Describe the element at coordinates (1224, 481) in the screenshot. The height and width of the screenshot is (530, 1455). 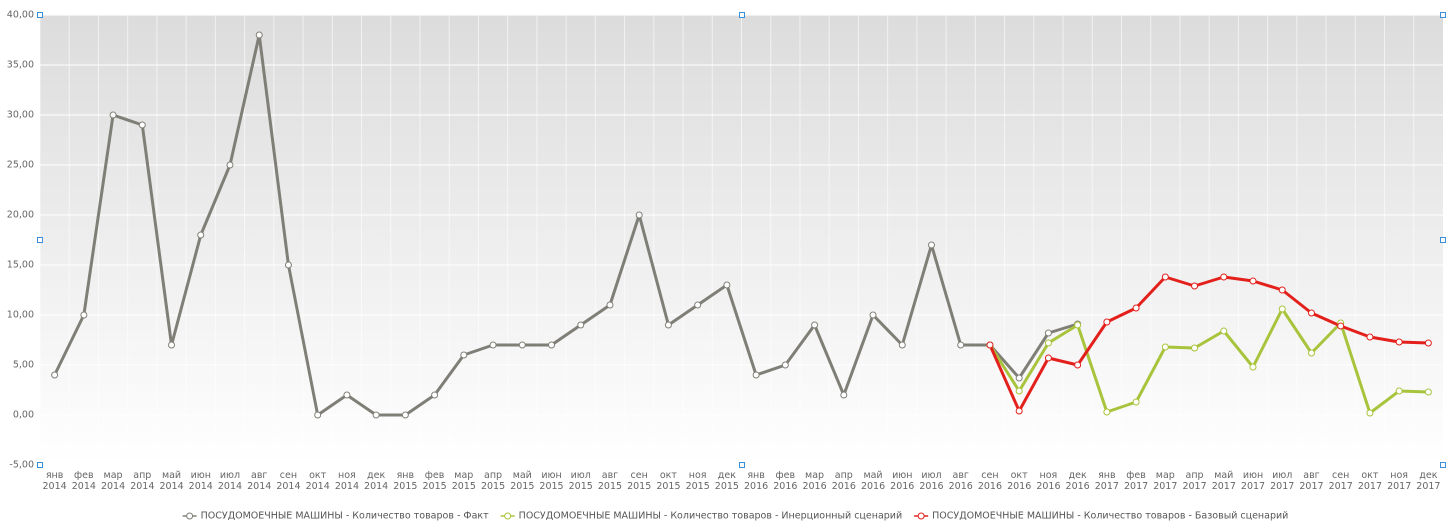
I see `x-tick-label: май 2017` at that location.